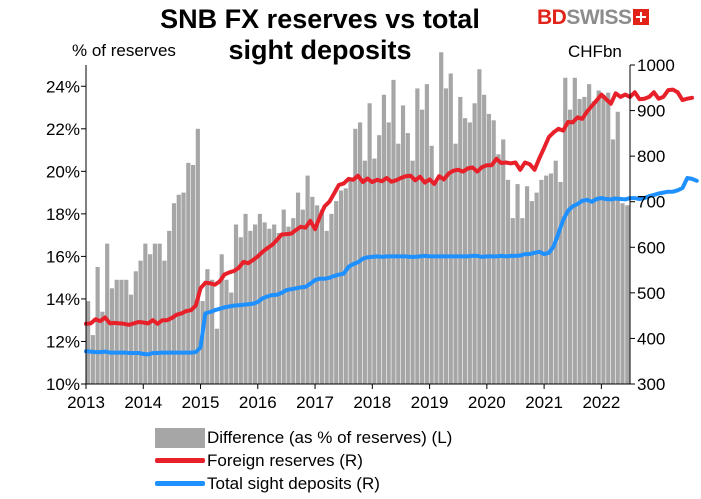 This screenshot has width=701, height=499. What do you see at coordinates (315, 402) in the screenshot?
I see `x-tick-label: 2017` at bounding box center [315, 402].